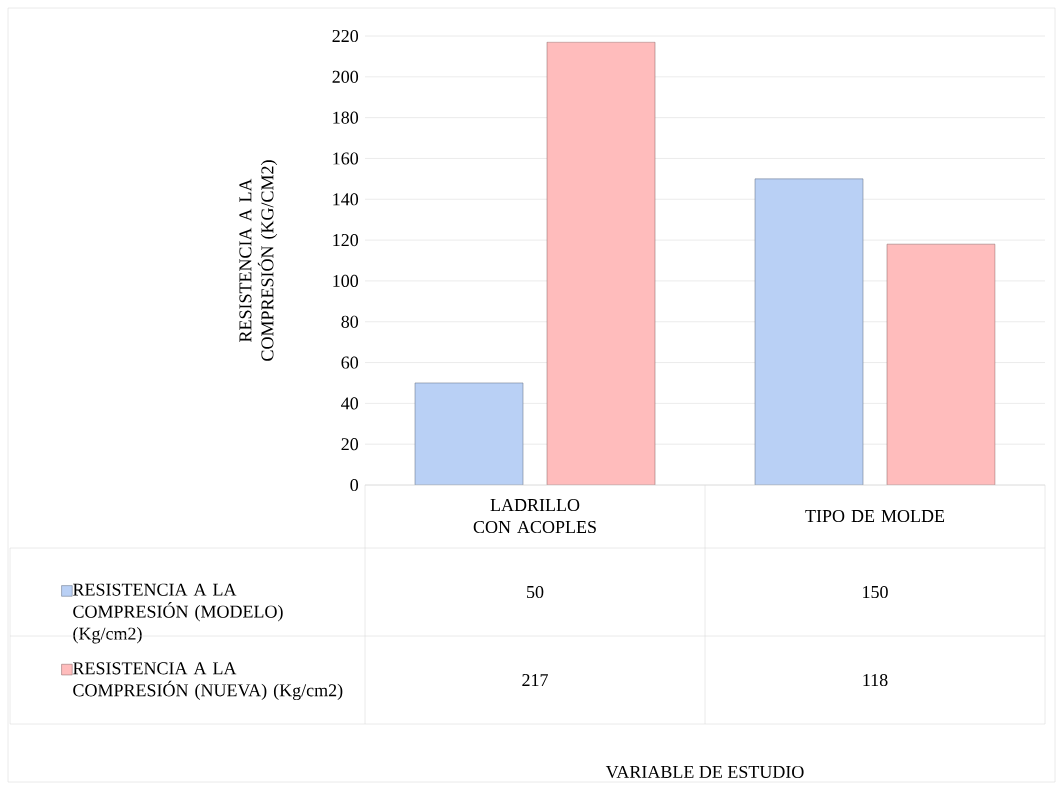 This screenshot has height=789, width=1062. Describe the element at coordinates (345, 36) in the screenshot. I see `y-tick-label: 220` at that location.